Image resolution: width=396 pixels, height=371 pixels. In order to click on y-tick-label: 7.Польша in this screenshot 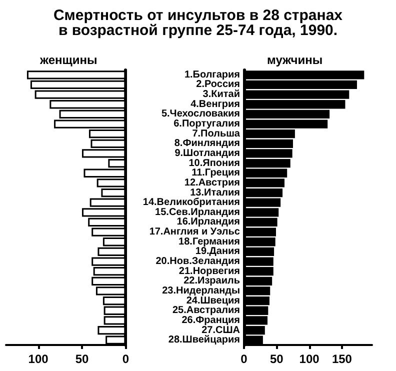, I will do `click(216, 134)`.